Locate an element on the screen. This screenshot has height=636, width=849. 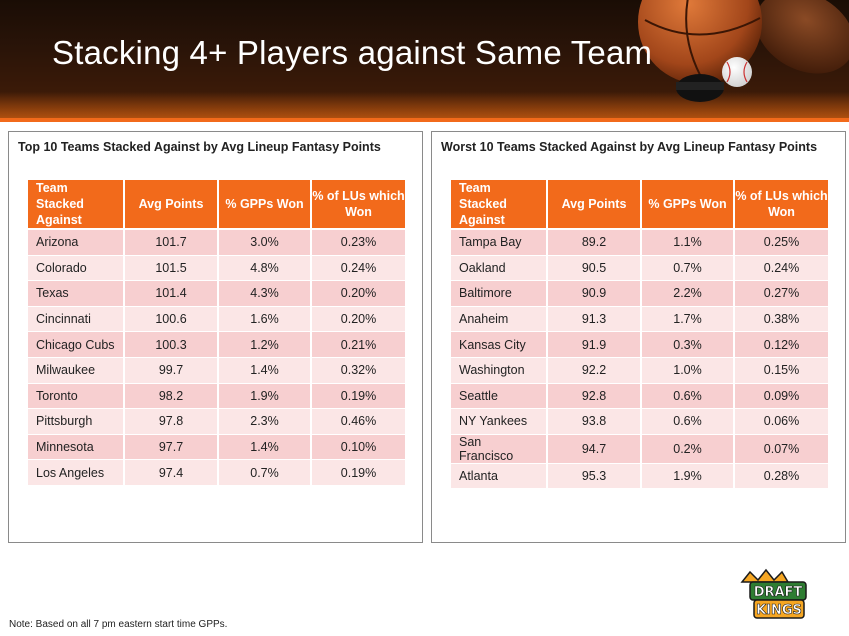
table-row: Washington 92.2 1.0% 0.15% is located at coordinates (639, 370).